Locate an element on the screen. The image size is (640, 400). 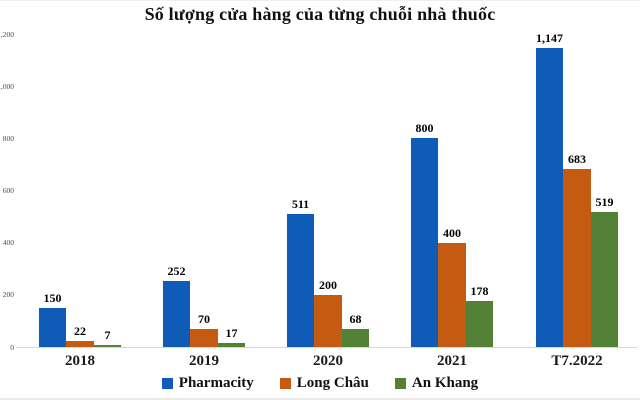
bar-value-label: 150 is located at coordinates (52, 297).